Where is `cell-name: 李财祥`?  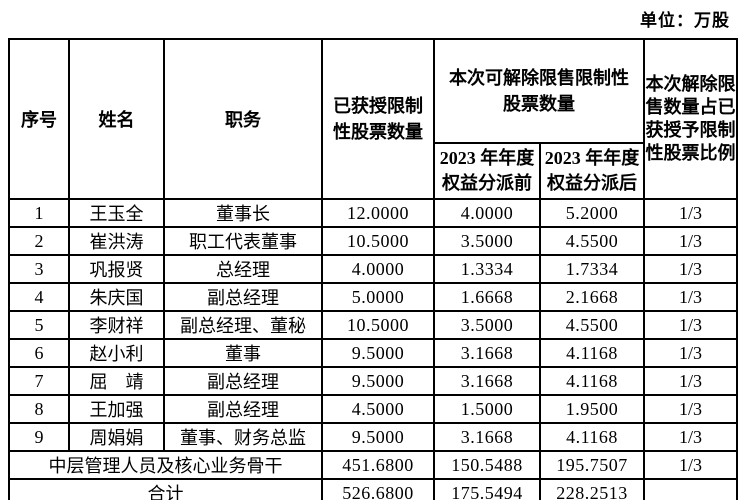
cell-name: 李财祥 is located at coordinates (116, 325).